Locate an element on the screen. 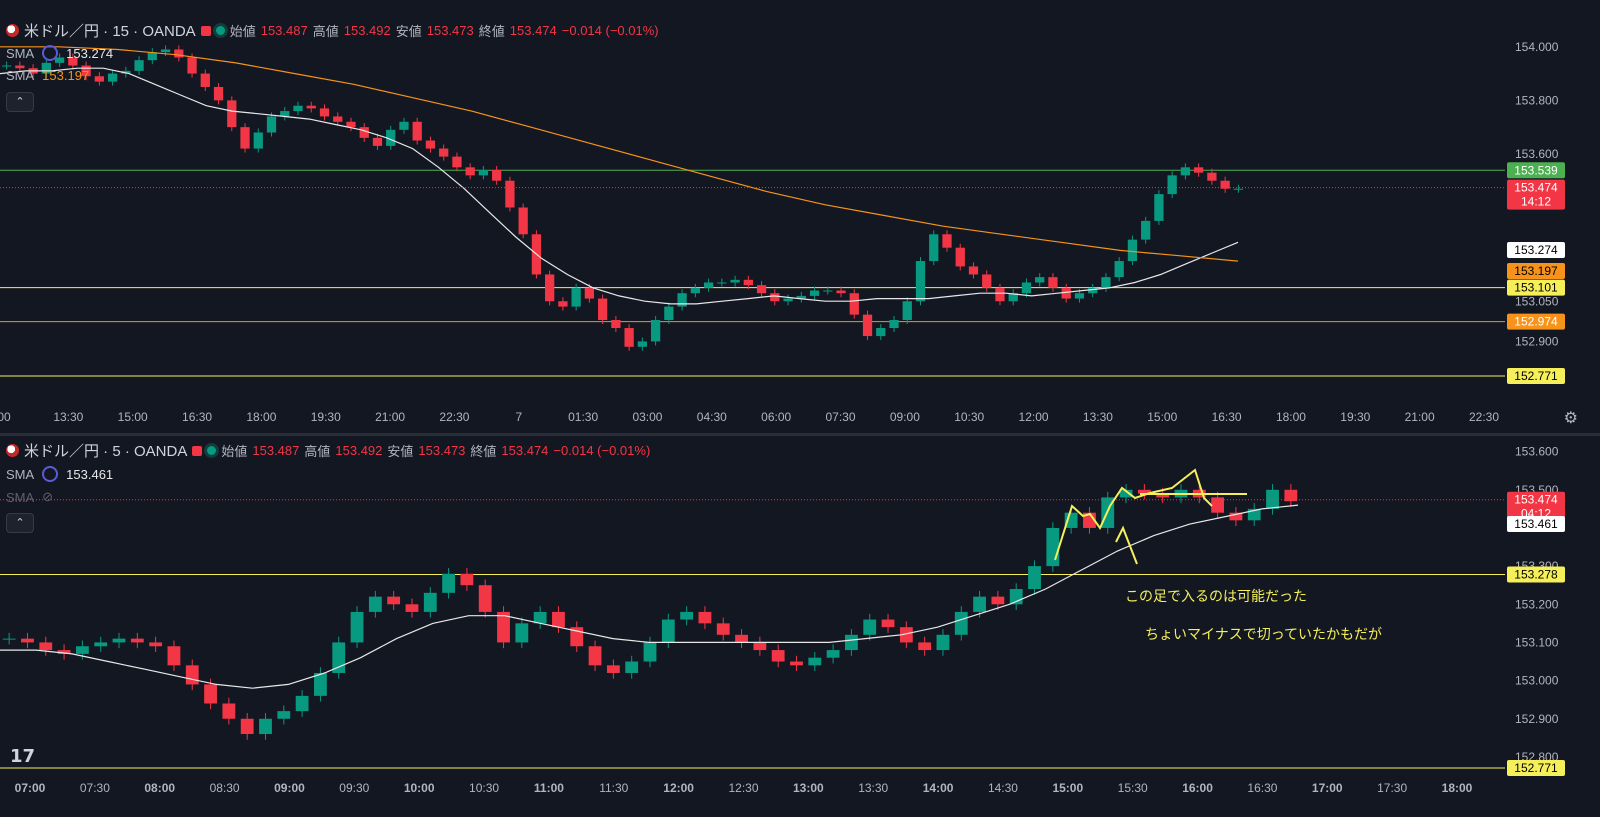 This screenshot has height=817, width=1600. pane-divider is located at coordinates (800, 434).